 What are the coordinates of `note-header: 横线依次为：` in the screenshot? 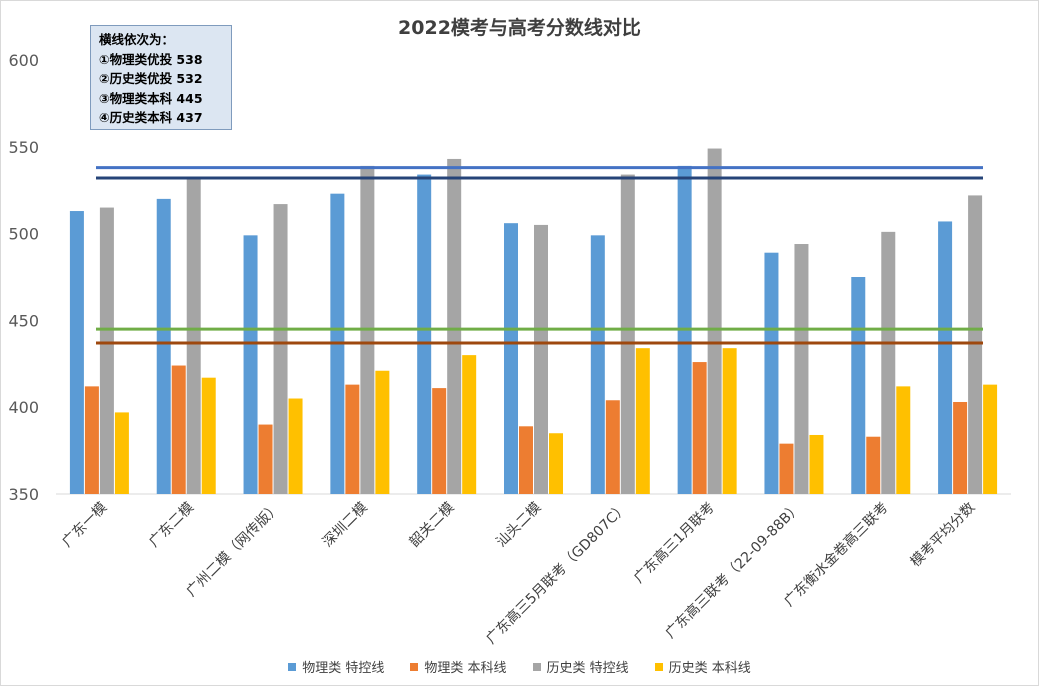 It's located at (137, 39).